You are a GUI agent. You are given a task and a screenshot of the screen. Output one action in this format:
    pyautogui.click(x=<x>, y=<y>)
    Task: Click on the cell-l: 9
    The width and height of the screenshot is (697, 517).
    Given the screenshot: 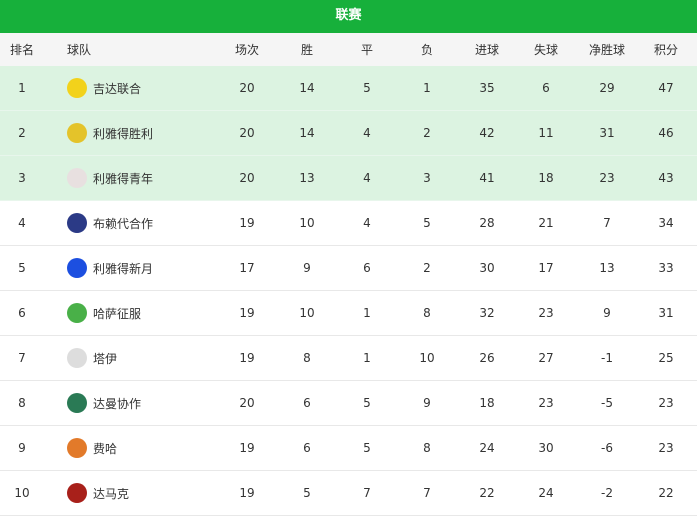 What is the action you would take?
    pyautogui.click(x=427, y=403)
    